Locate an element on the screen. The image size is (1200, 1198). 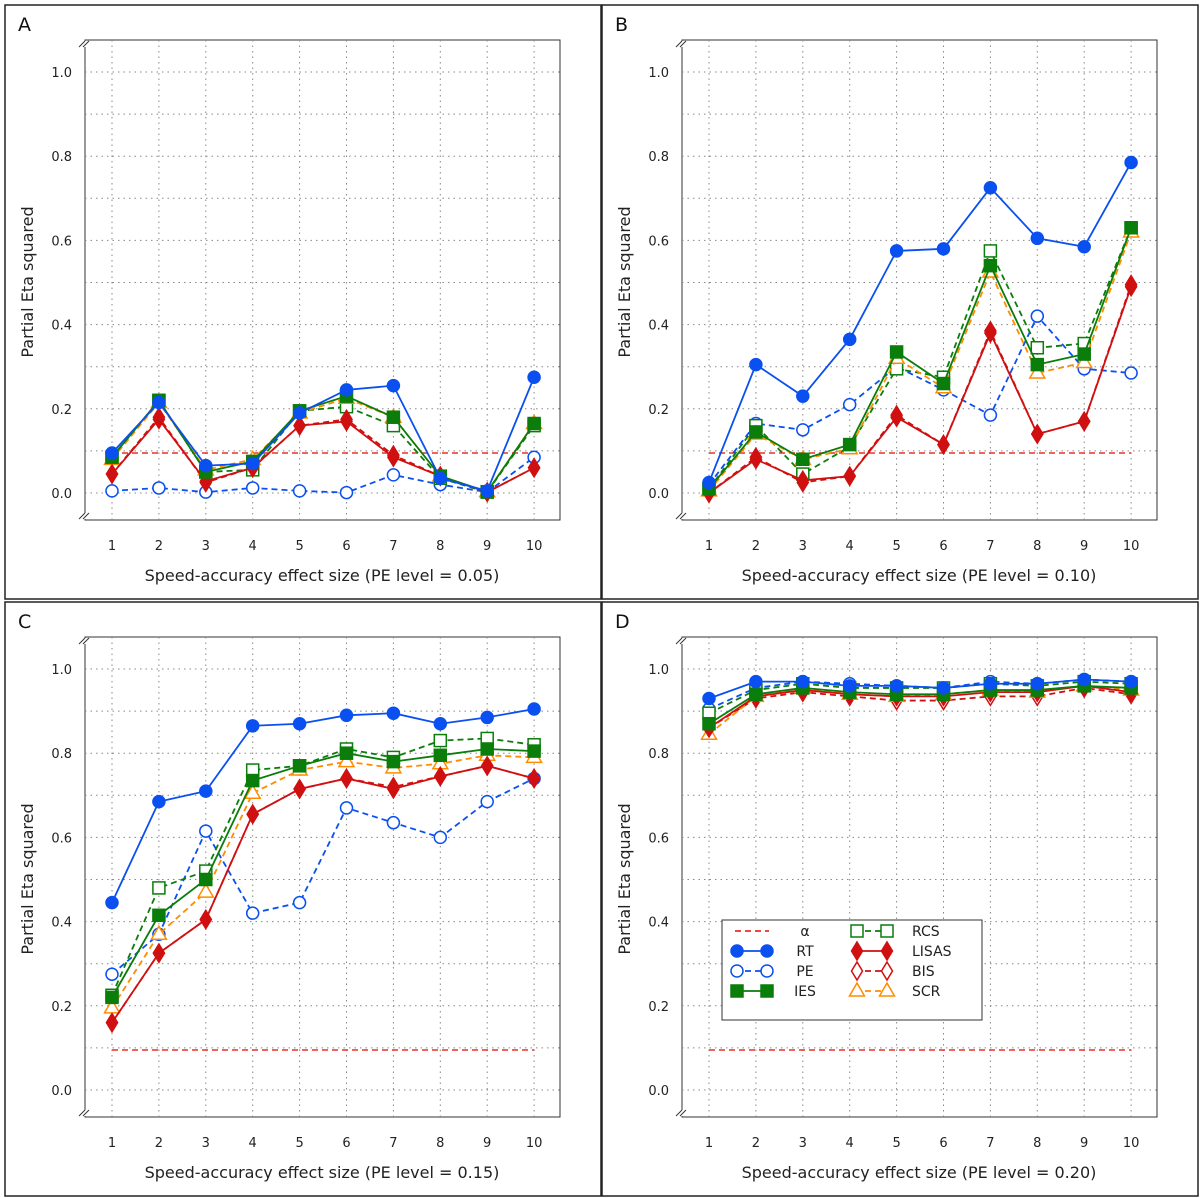
legend-label: LISAS is located at coordinates (932, 952).